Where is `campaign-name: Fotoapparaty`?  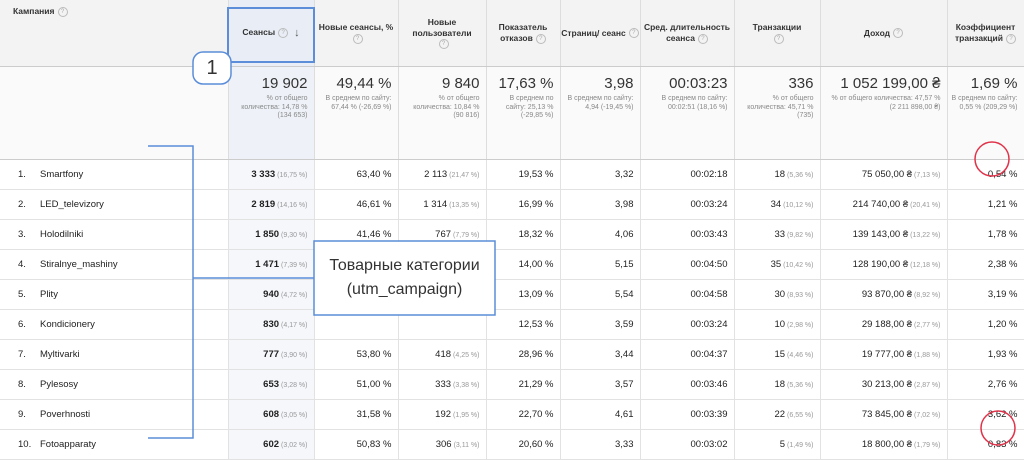 campaign-name: Fotoapparaty is located at coordinates (68, 444).